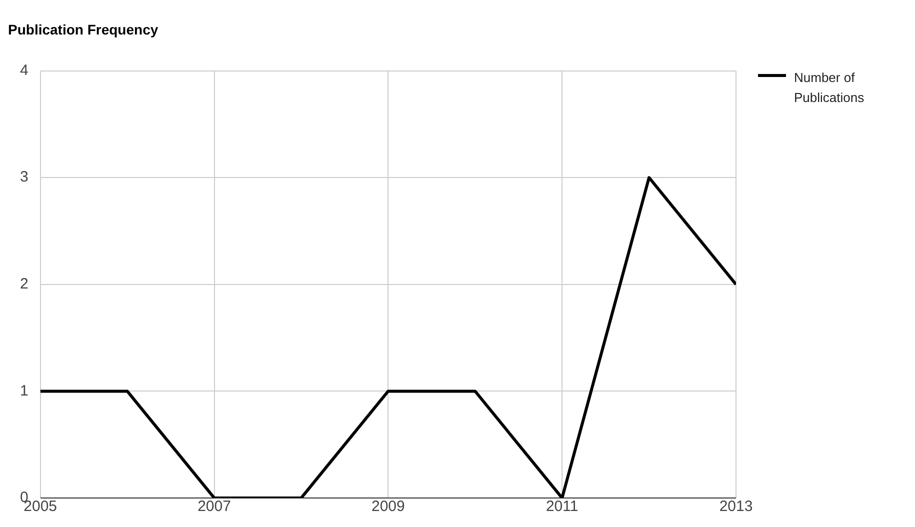 The image size is (915, 527). I want to click on x-tick-label: 2009, so click(388, 507).